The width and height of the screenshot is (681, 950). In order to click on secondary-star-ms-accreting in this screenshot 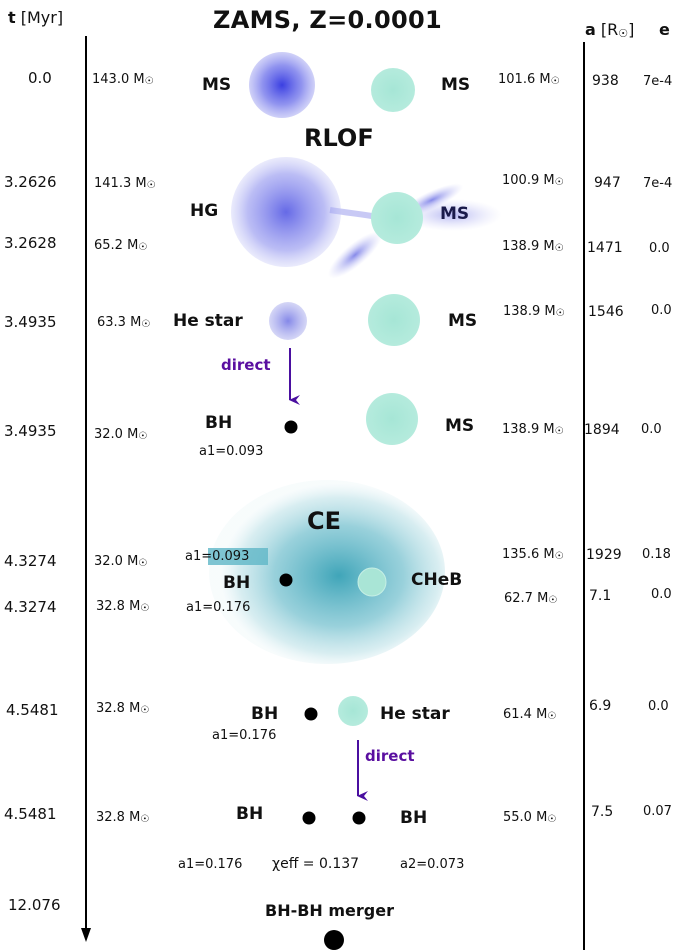, I will do `click(397, 218)`.